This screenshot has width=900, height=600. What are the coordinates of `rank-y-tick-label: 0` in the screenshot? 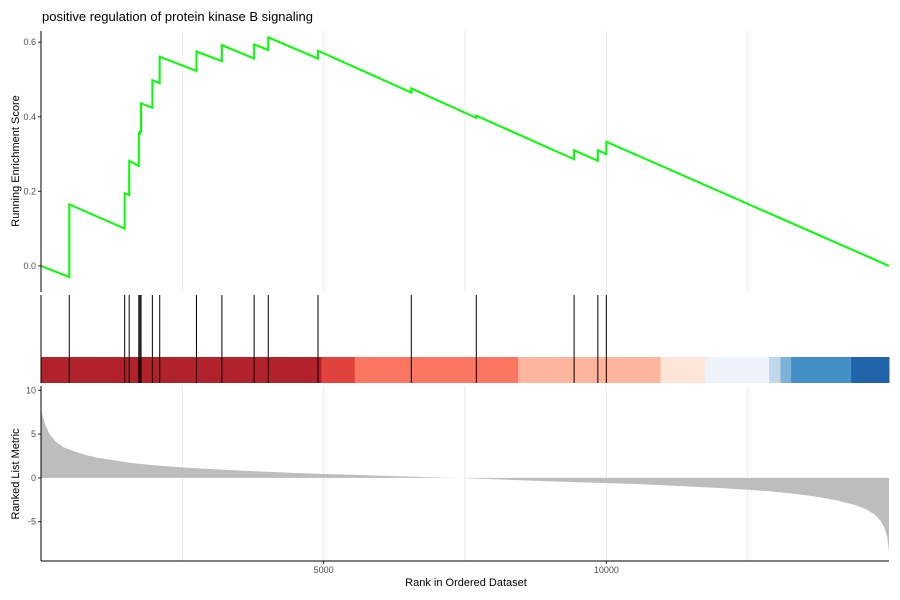 It's located at (33, 478).